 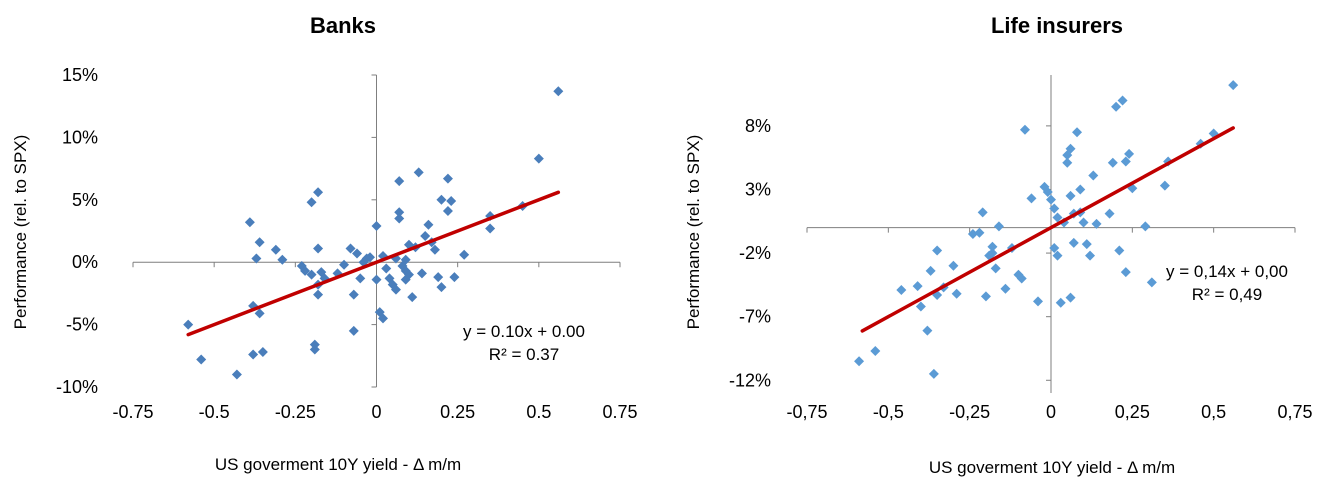 What do you see at coordinates (132, 412) in the screenshot?
I see `x-tick-label: -0.75` at bounding box center [132, 412].